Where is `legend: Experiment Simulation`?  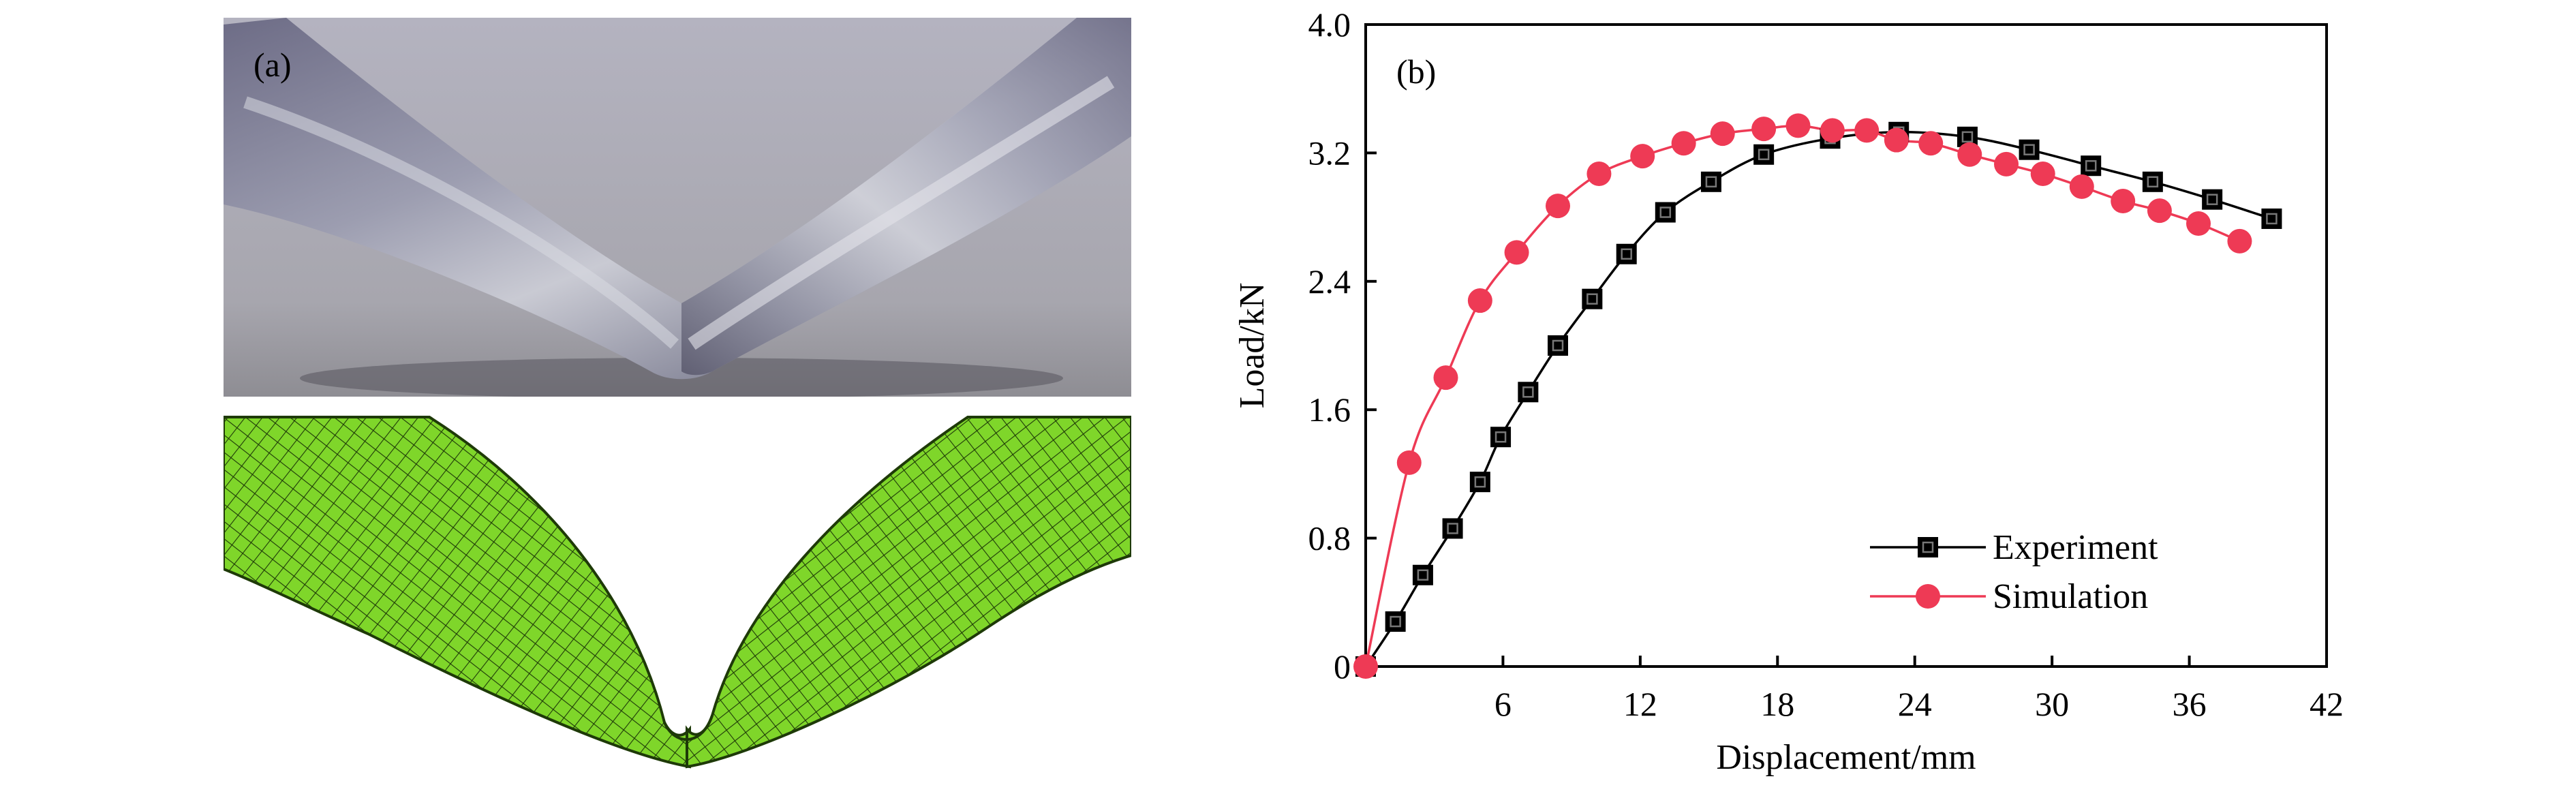
legend: Experiment Simulation is located at coordinates (2014, 572).